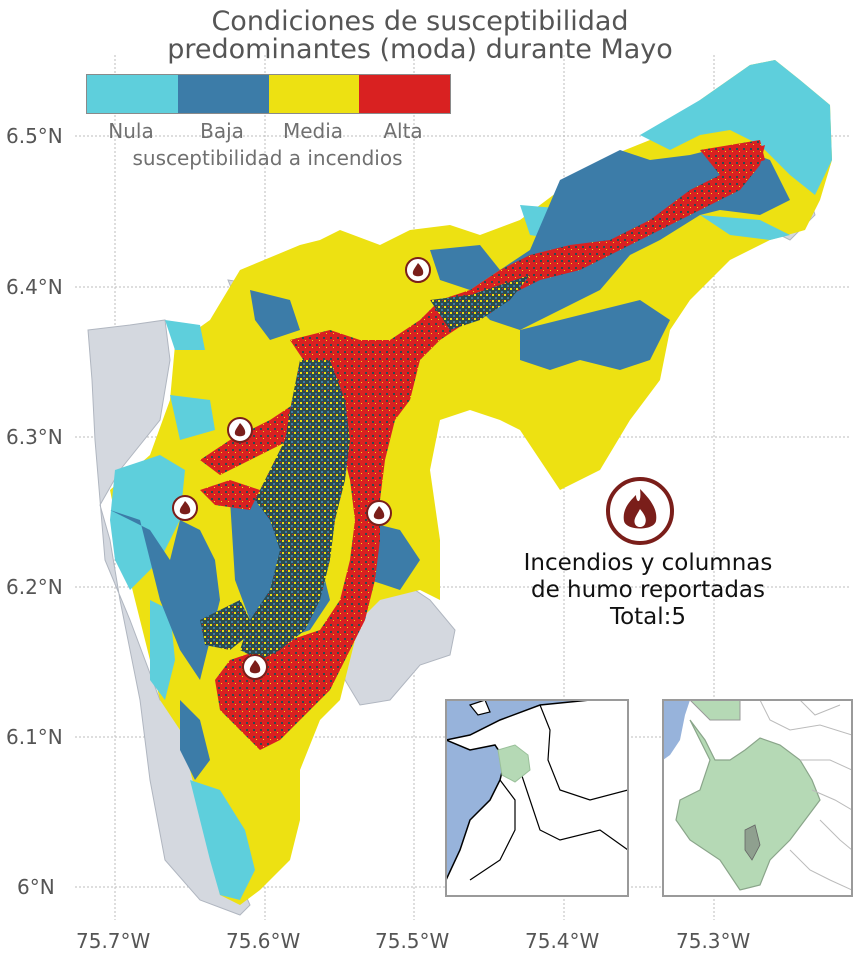 This screenshot has height=962, width=861. I want to click on lon-tick-label: 75.5°W, so click(412, 941).